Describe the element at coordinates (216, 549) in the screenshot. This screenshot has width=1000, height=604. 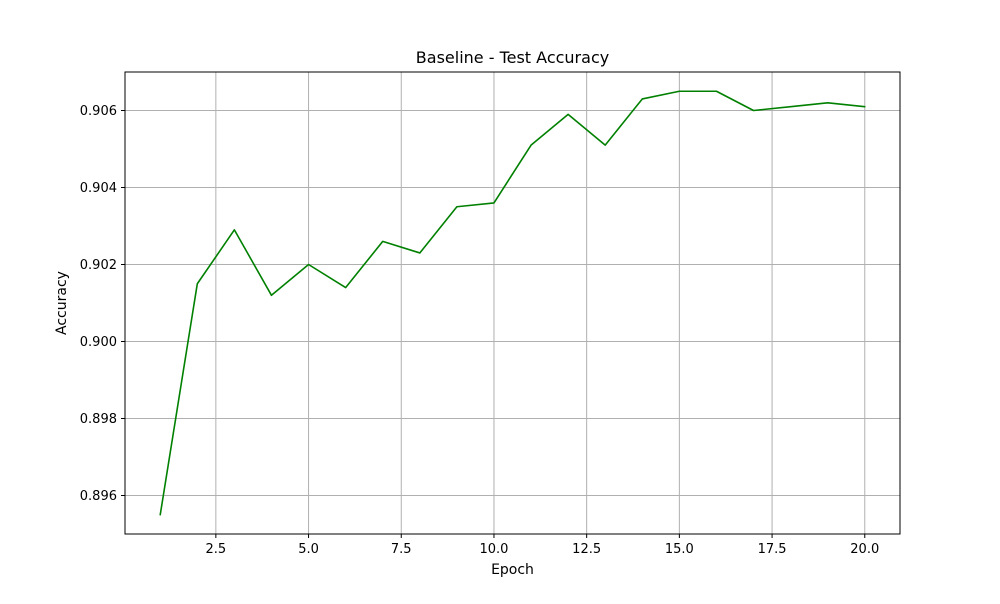
I see `x-tick-label: 2.5` at that location.